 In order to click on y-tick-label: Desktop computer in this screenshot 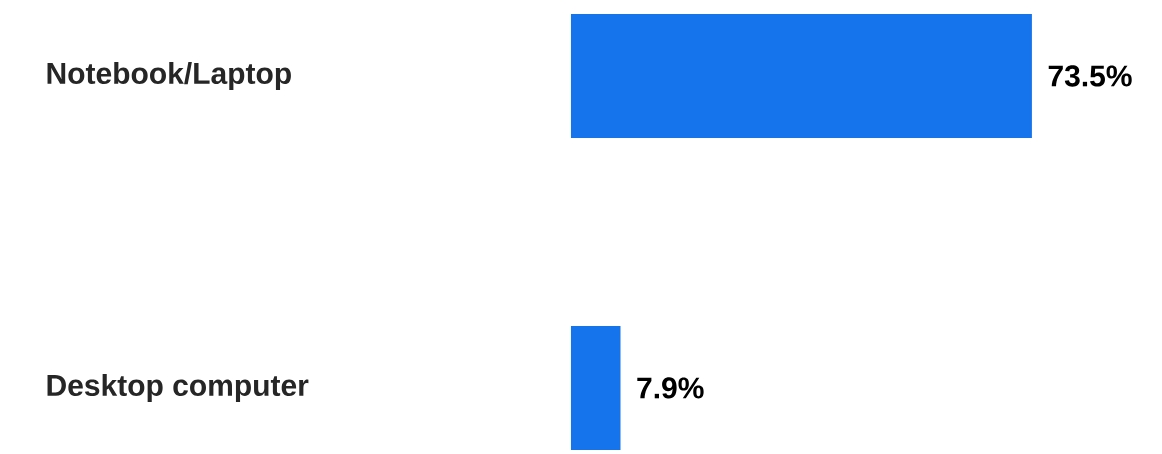, I will do `click(178, 388)`.